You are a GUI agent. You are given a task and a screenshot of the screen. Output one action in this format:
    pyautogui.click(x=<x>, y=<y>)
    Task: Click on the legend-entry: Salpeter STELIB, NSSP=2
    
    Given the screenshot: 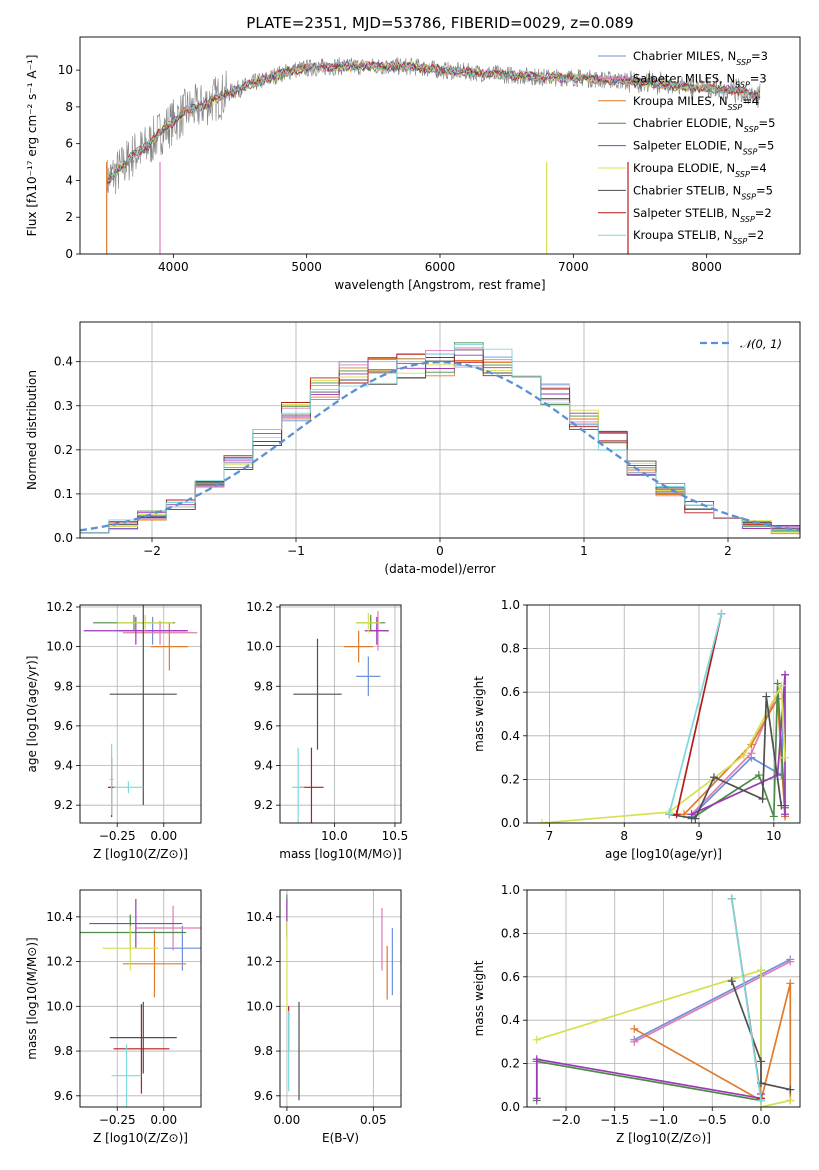 What is the action you would take?
    pyautogui.click(x=702, y=215)
    